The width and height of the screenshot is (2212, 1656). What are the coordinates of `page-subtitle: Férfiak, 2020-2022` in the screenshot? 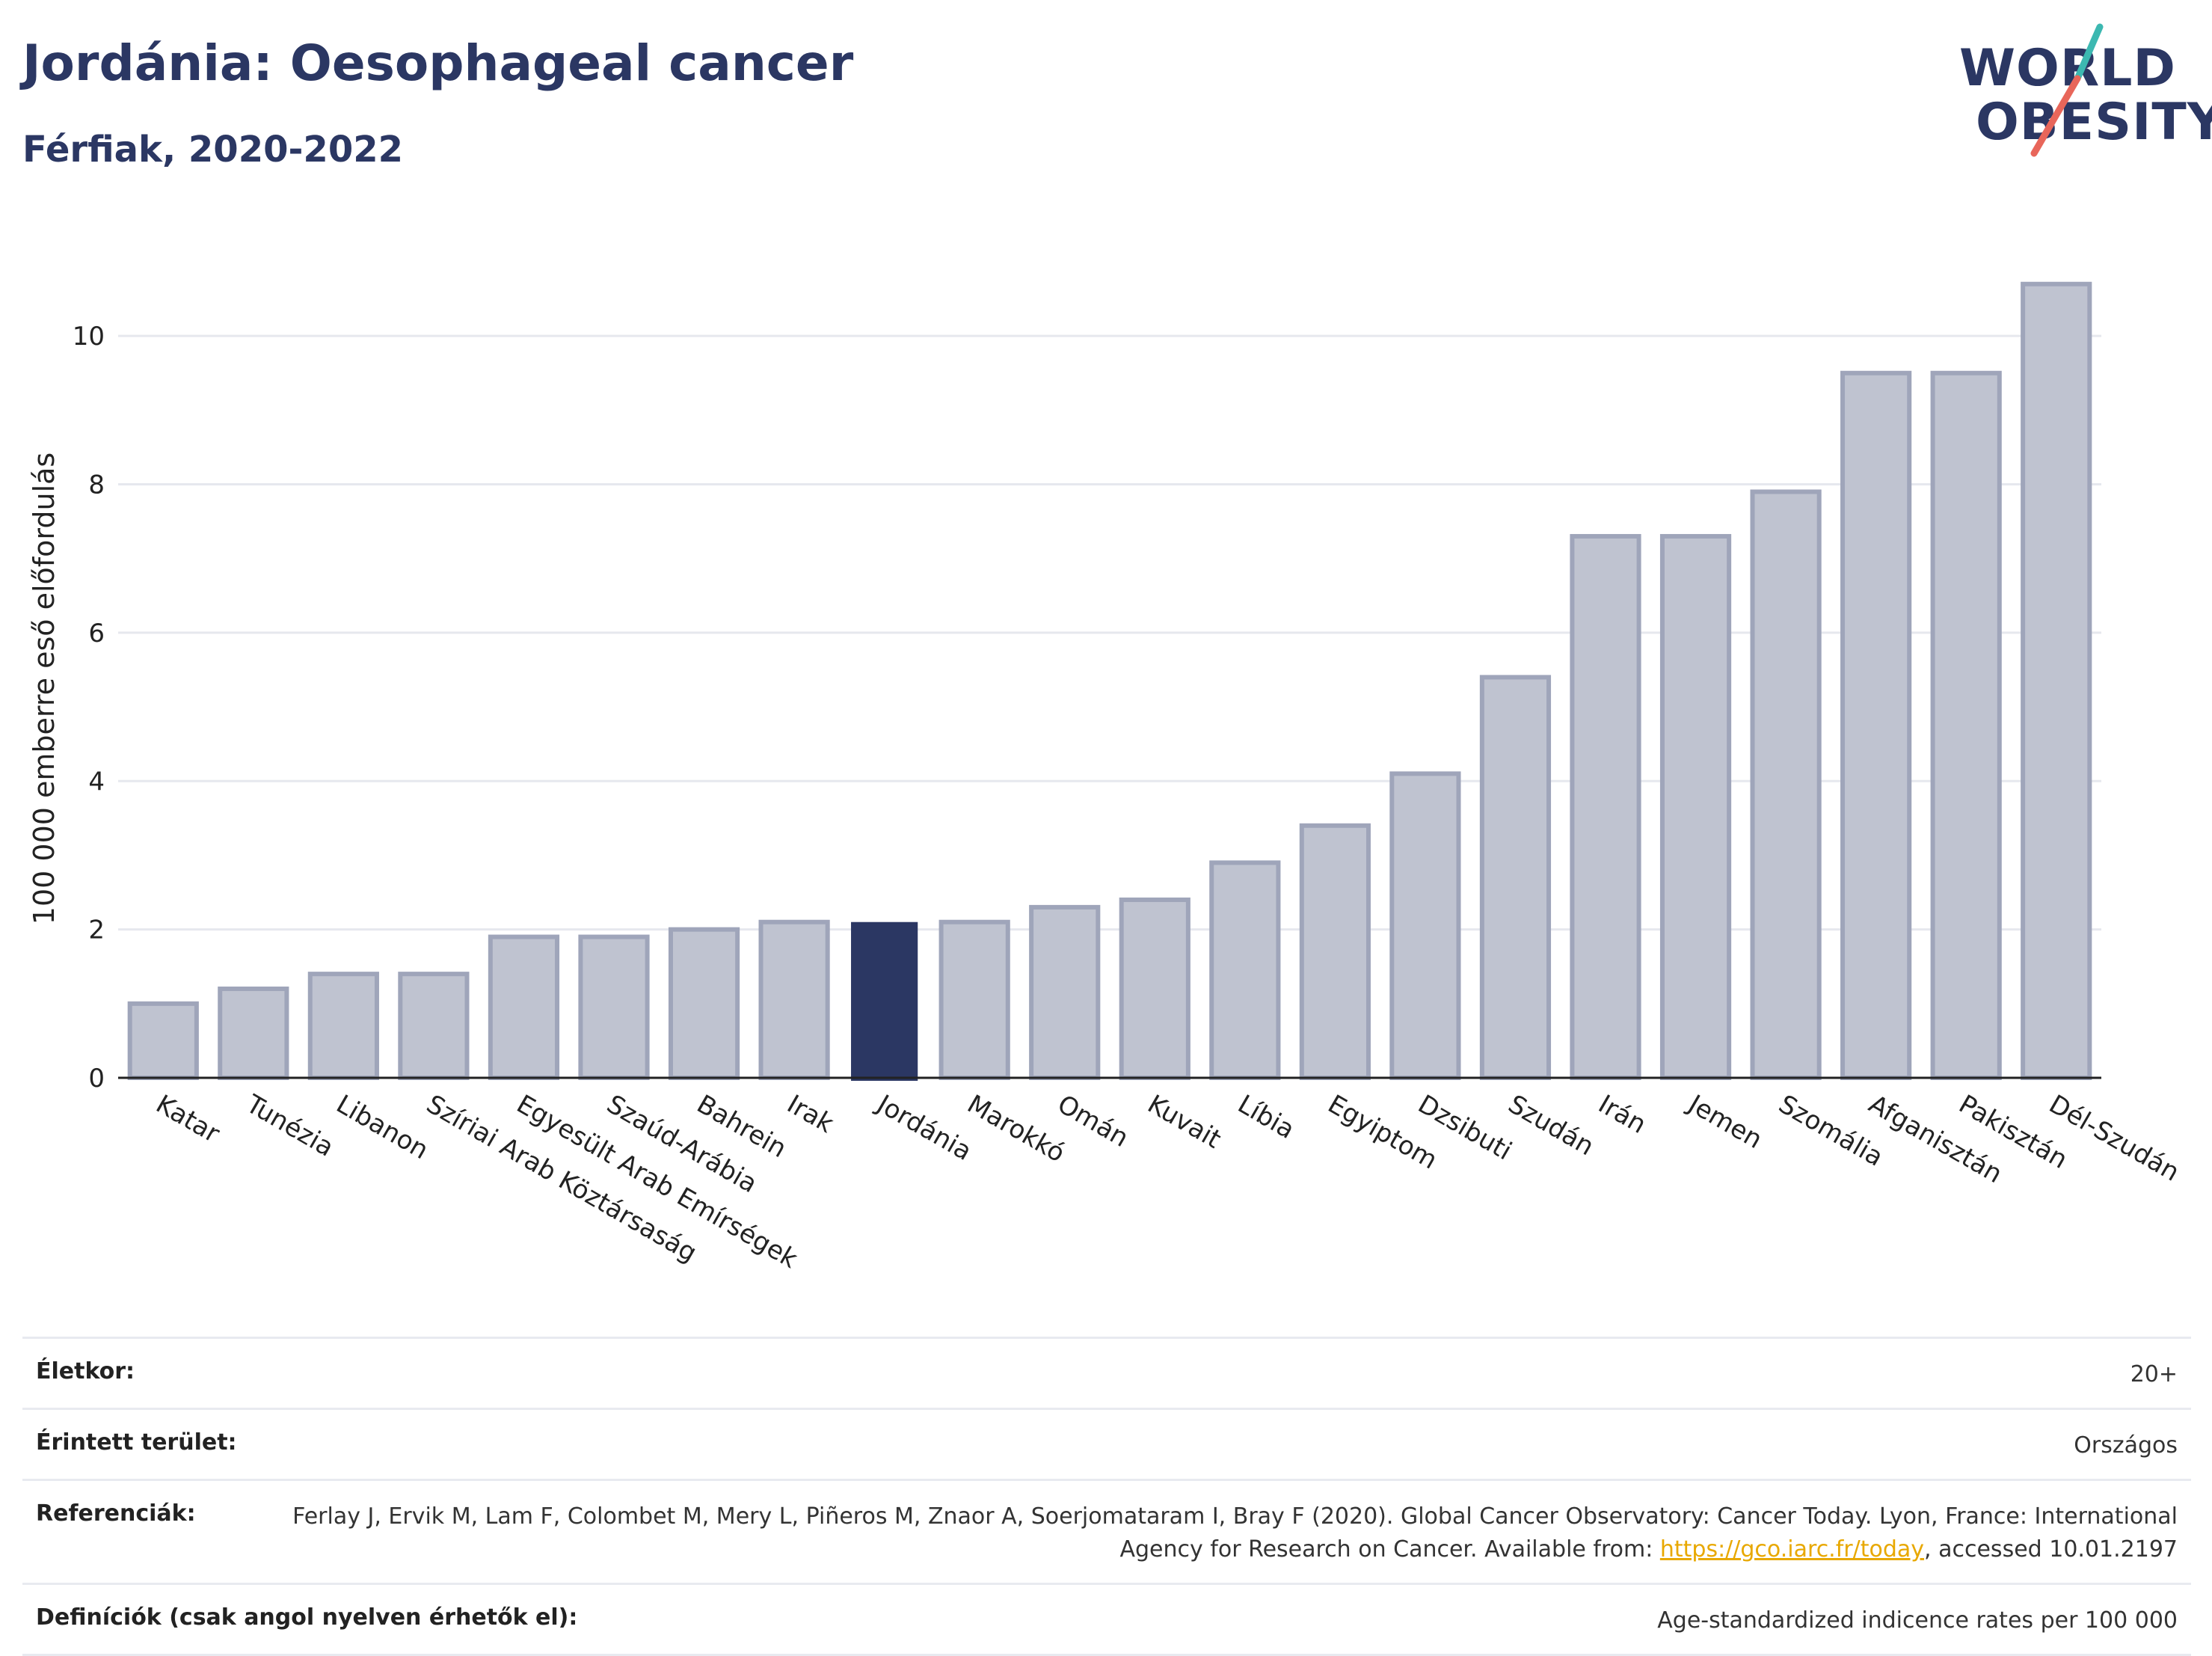 It's located at (213, 150).